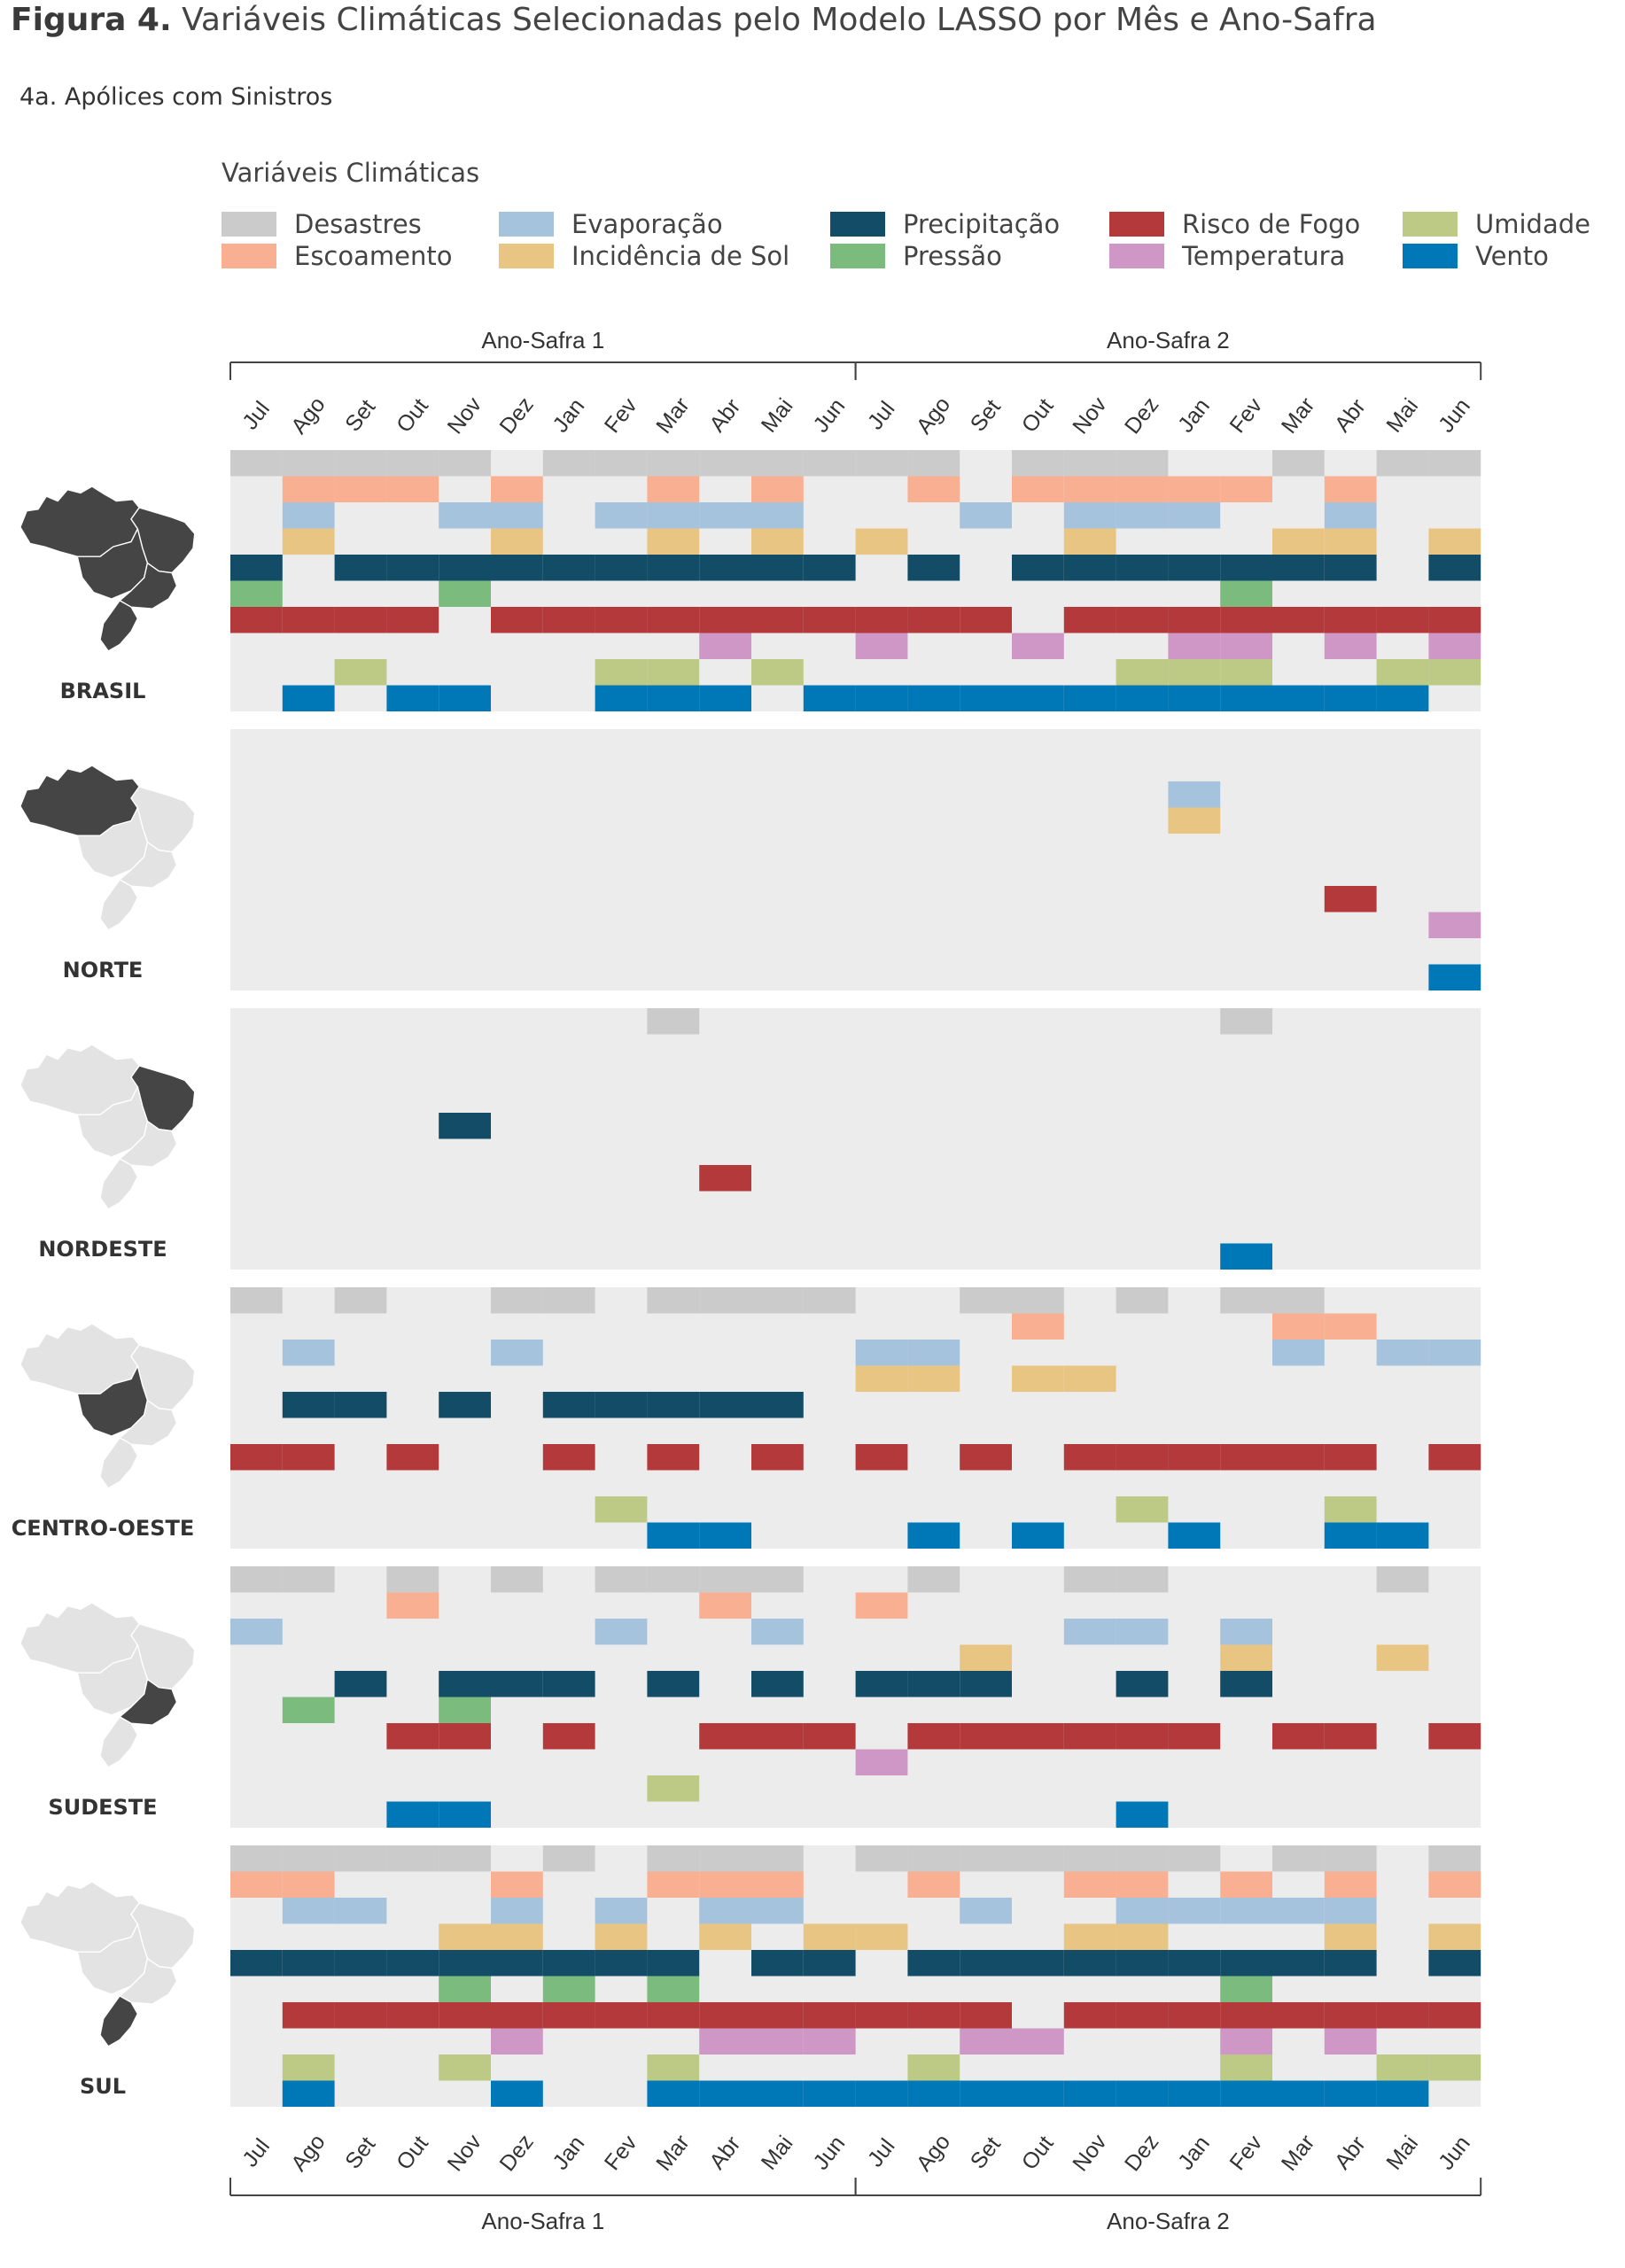 The height and width of the screenshot is (2268, 1625). I want to click on month-label-bottom-13: Ago, so click(933, 2153).